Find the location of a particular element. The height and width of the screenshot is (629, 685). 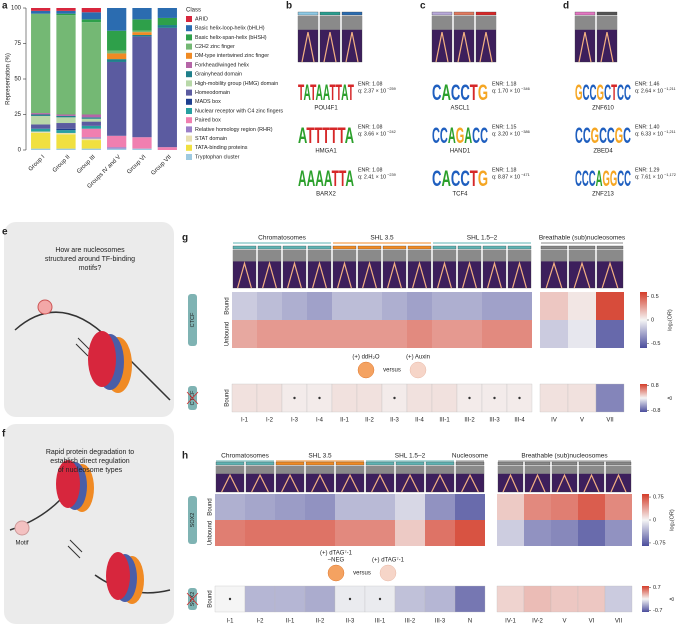

column-label: III-2 is located at coordinates (469, 421).